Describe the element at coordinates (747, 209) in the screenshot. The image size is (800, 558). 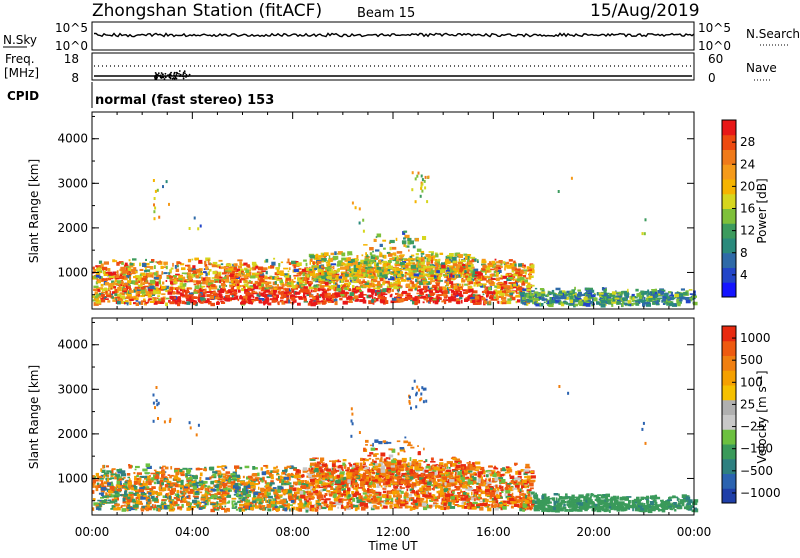
I see `colorbar-tick-label: 16` at that location.